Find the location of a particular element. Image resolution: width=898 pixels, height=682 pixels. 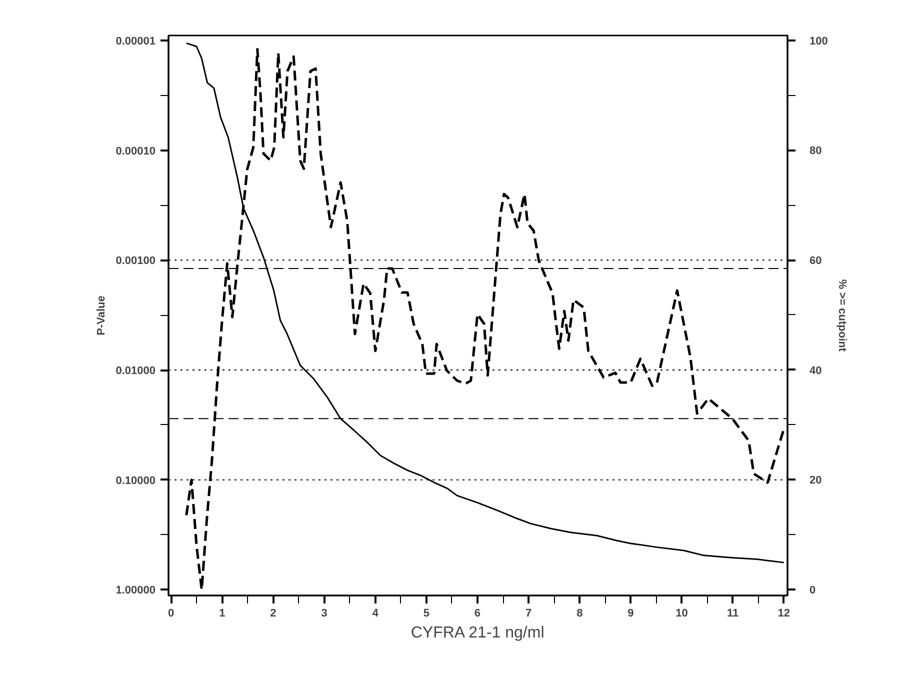

x-tick-label: 1 is located at coordinates (222, 614).